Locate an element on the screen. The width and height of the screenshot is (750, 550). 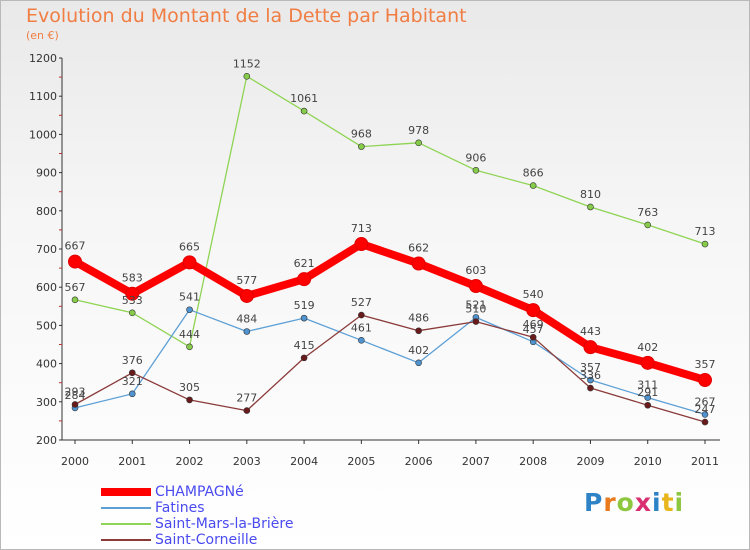
data-label-champagne: 443 is located at coordinates (590, 331).